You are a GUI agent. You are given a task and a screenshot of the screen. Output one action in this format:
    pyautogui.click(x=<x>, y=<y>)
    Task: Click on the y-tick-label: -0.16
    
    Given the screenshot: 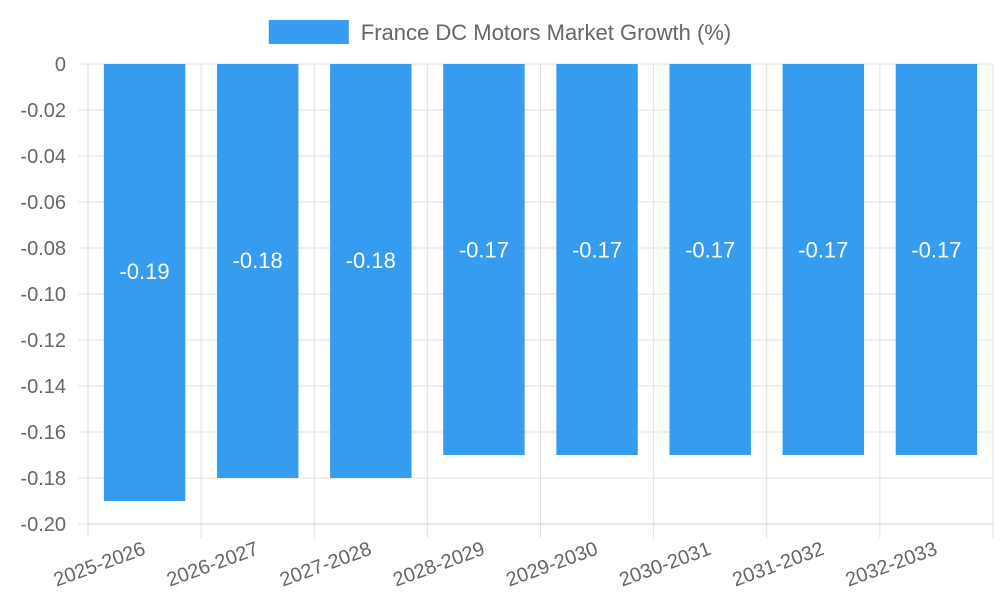 What is the action you would take?
    pyautogui.click(x=43, y=433)
    